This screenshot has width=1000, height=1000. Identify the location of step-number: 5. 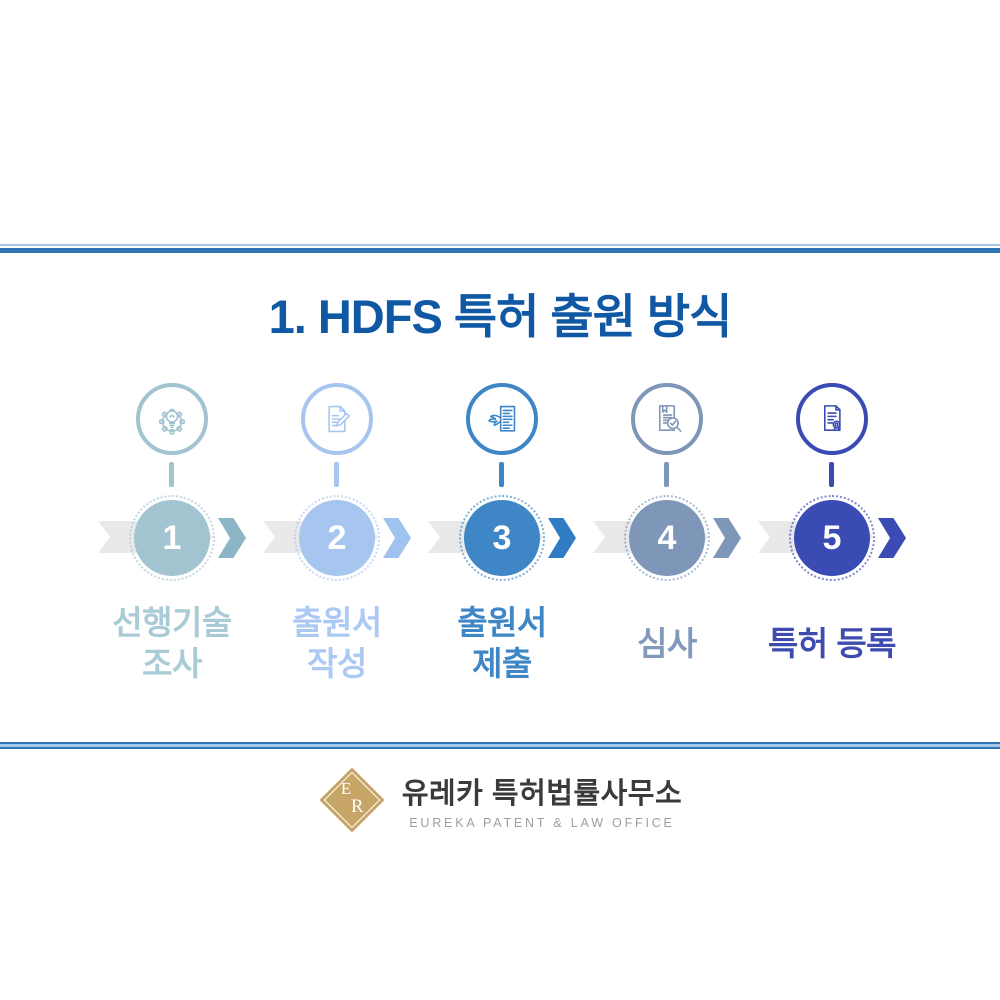
(832, 537).